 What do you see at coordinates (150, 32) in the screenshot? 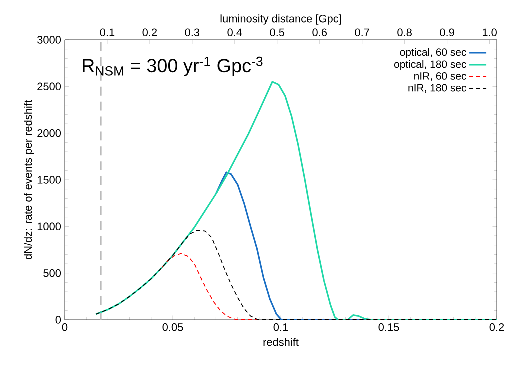
I see `x2-tick-label: 0.2` at bounding box center [150, 32].